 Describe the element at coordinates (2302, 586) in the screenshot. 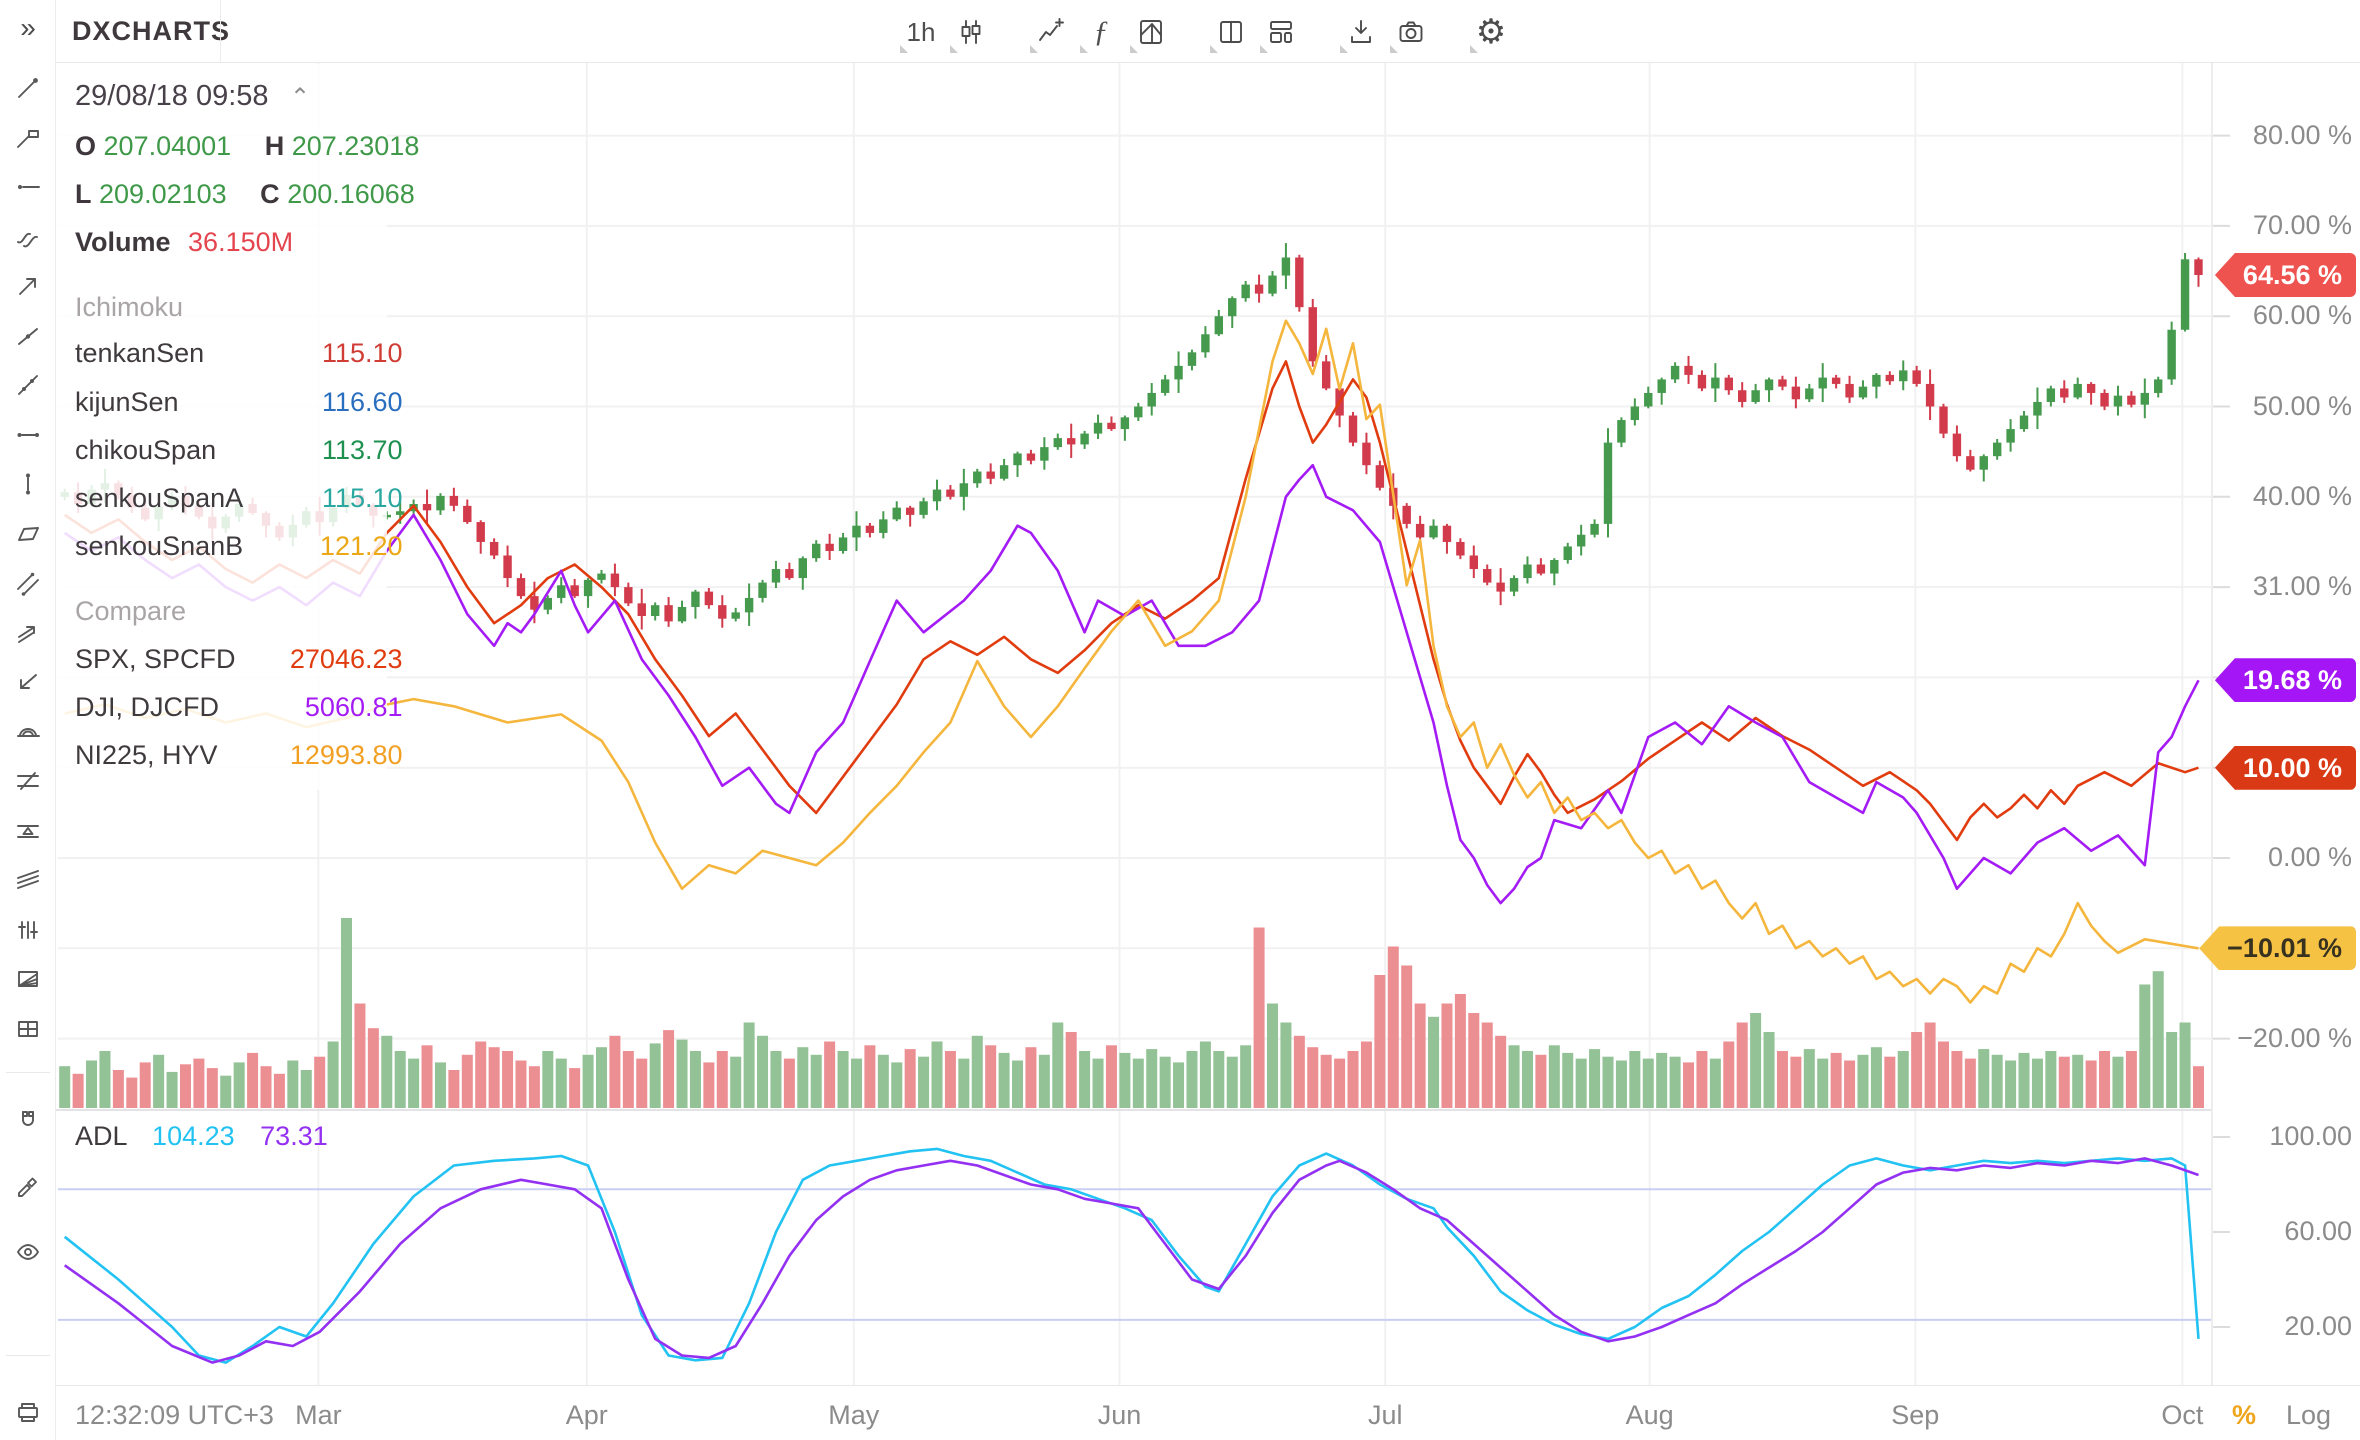

I see `axis-label: 31.00 %` at that location.